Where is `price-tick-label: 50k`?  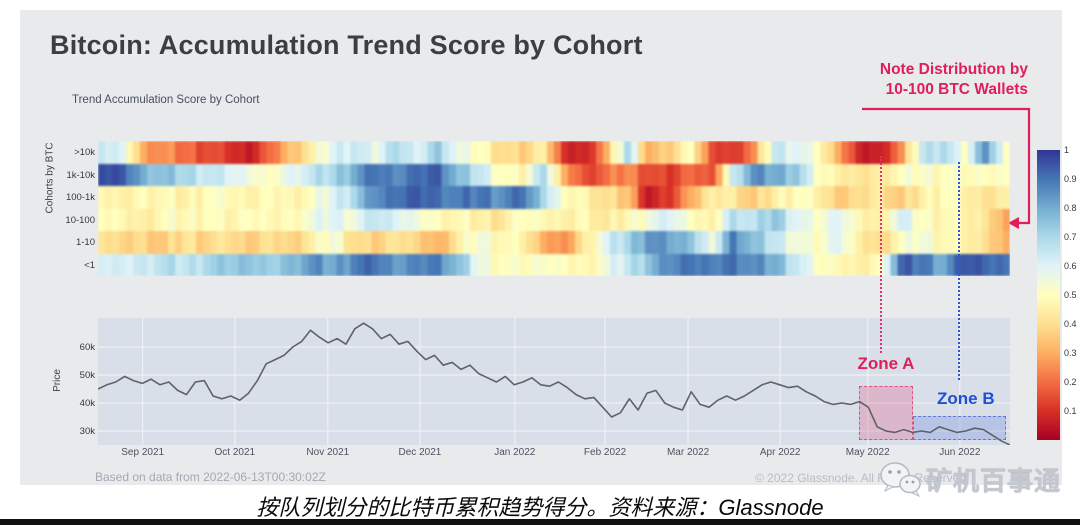 price-tick-label: 50k is located at coordinates (87, 375).